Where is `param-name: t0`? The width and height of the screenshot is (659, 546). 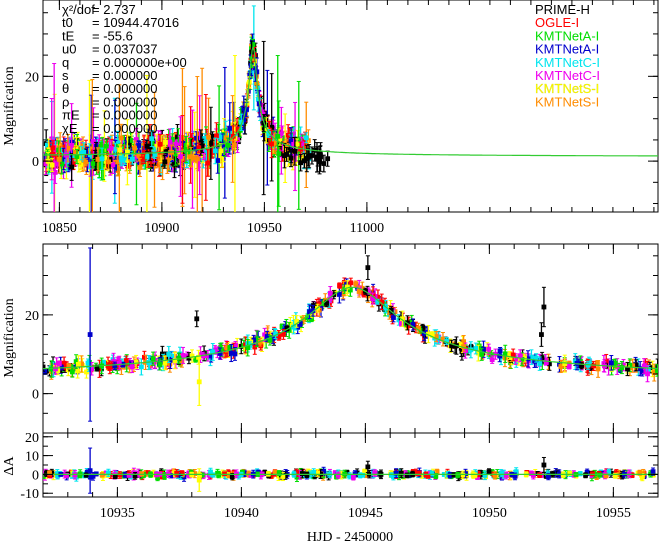
param-name: t0 is located at coordinates (67, 22).